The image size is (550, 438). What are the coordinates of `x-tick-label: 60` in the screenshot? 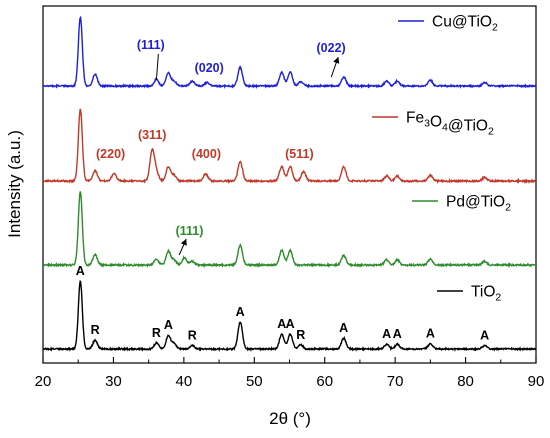 It's located at (324, 381).